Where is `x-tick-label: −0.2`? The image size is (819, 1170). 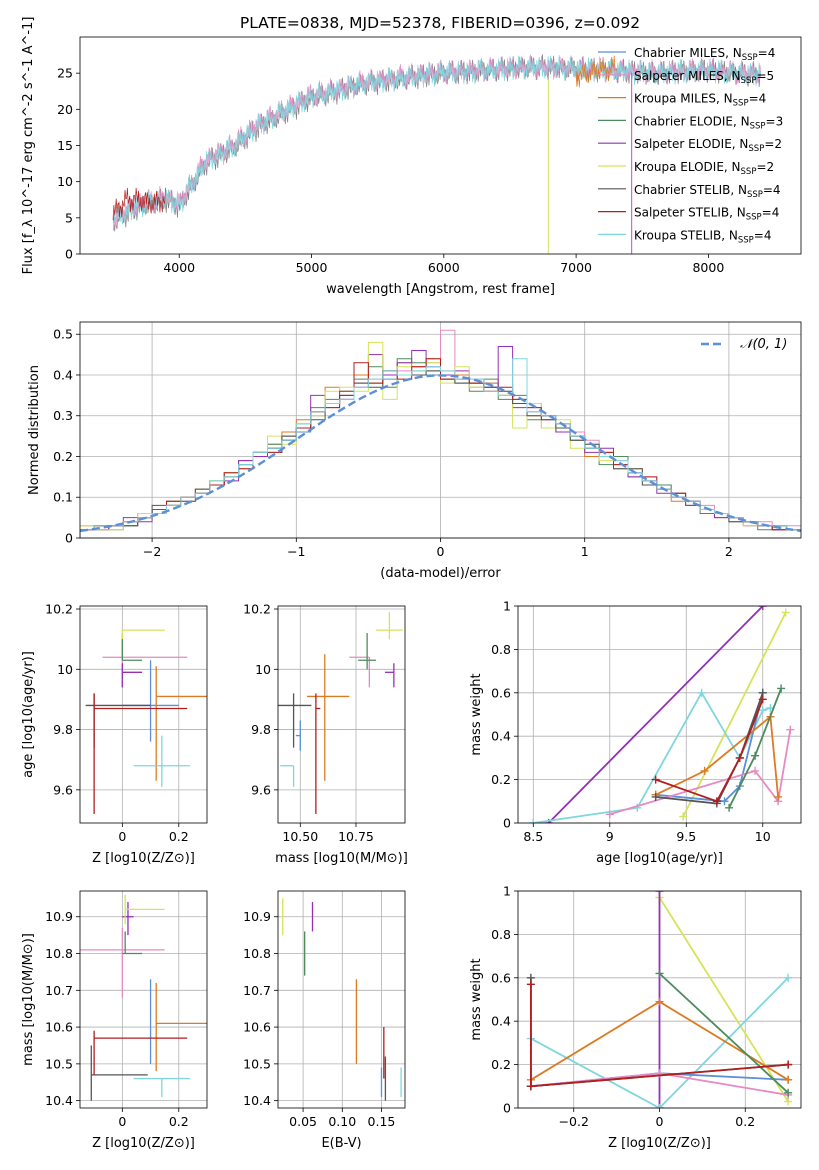 x-tick-label: −0.2 is located at coordinates (574, 1121).